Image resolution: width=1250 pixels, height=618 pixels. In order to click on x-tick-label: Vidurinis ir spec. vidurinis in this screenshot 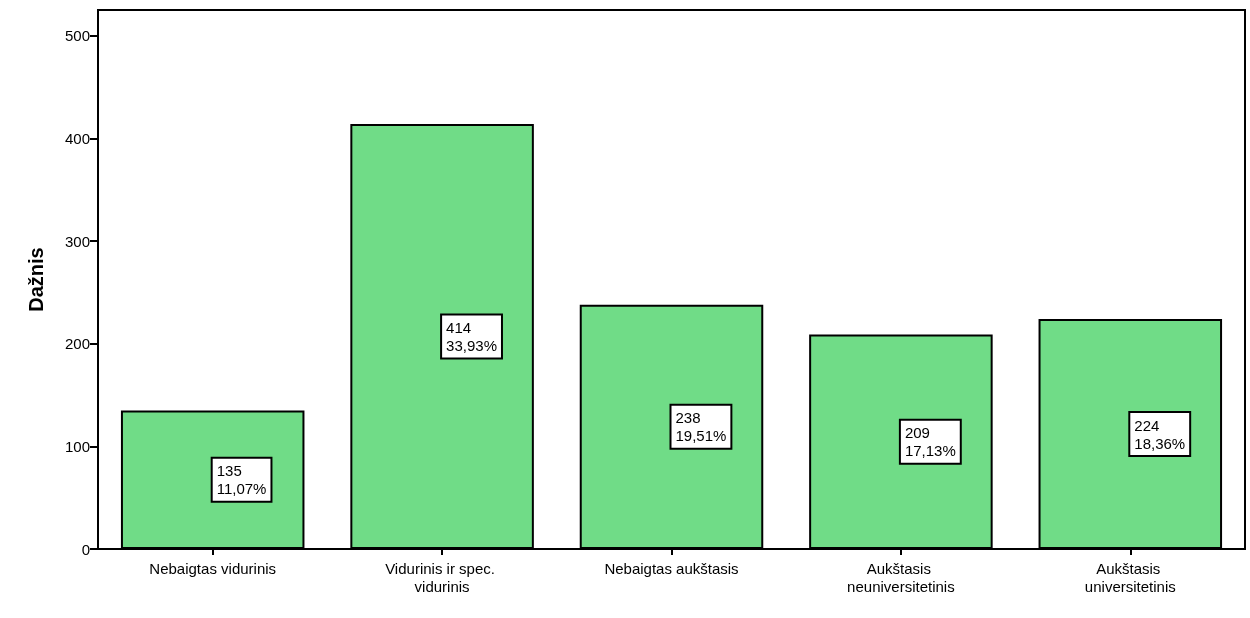, I will do `click(442, 577)`.